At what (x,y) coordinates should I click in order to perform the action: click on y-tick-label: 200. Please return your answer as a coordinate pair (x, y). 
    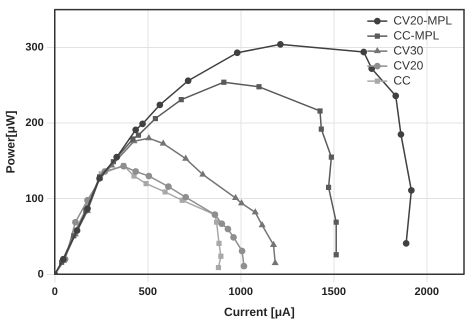
    Looking at the image, I should click on (34, 123).